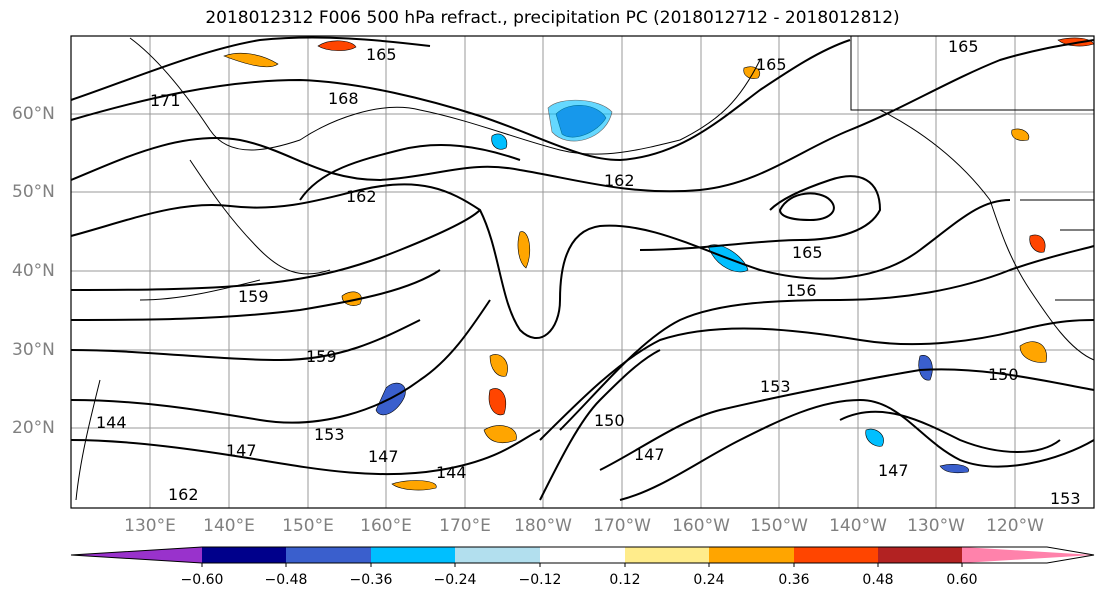  I want to click on lon-label: 140°E, so click(229, 526).